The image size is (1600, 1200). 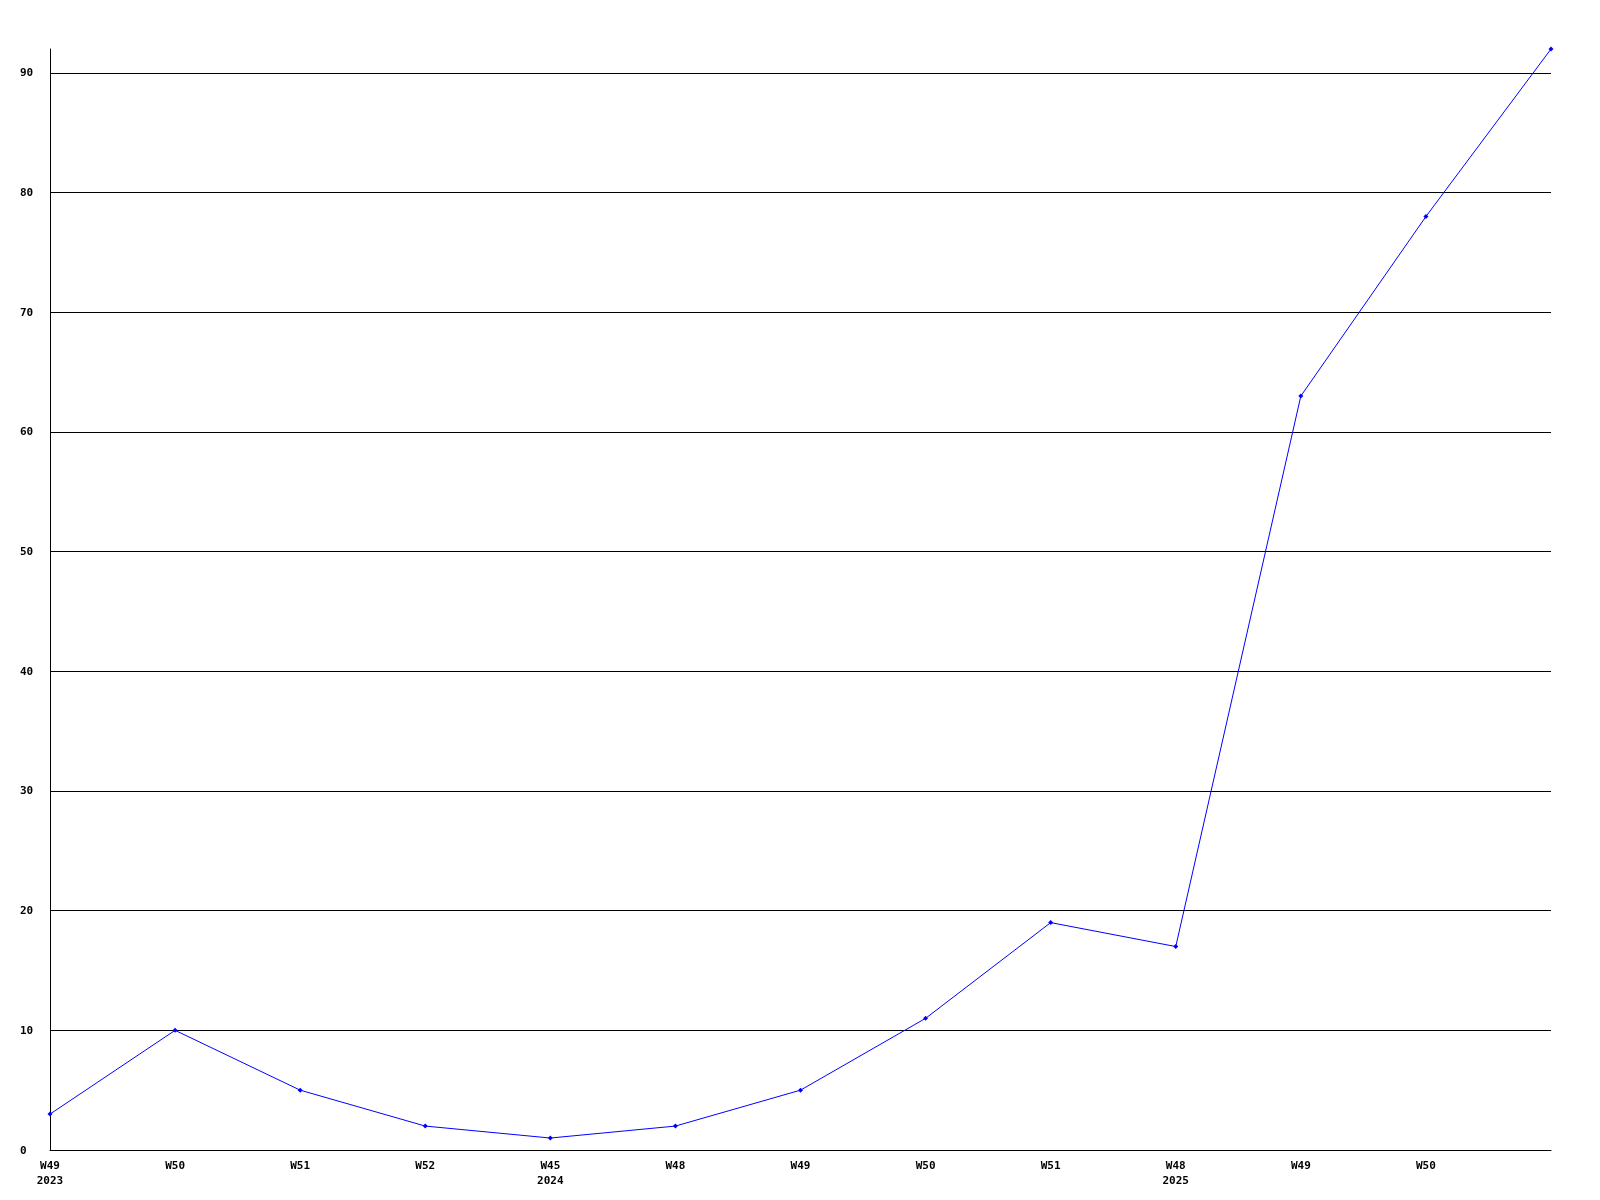 I want to click on y-tick-label: 80, so click(x=27, y=193).